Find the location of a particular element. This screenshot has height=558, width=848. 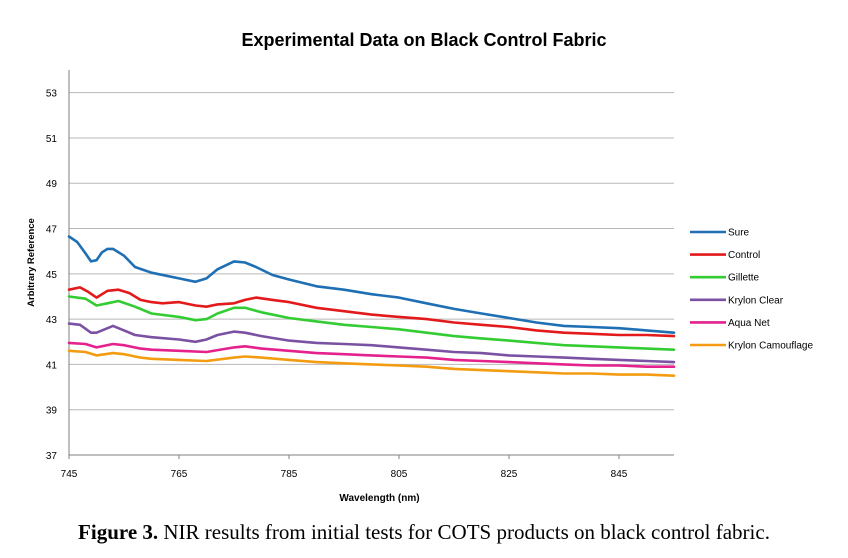

x-tick-label: 825 is located at coordinates (509, 474).